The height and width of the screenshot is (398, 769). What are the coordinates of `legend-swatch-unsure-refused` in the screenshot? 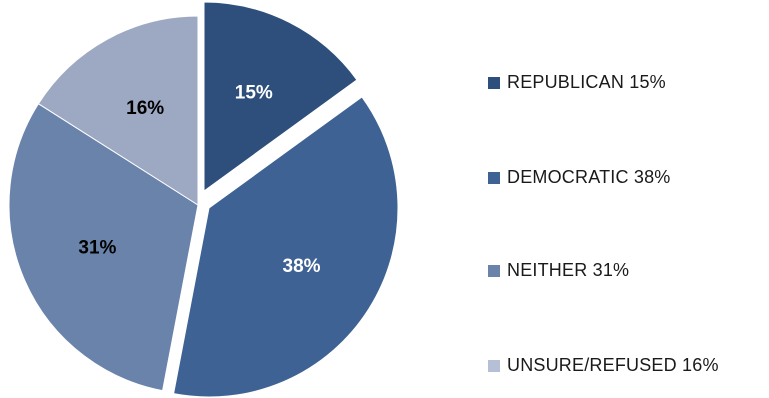 It's located at (494, 365).